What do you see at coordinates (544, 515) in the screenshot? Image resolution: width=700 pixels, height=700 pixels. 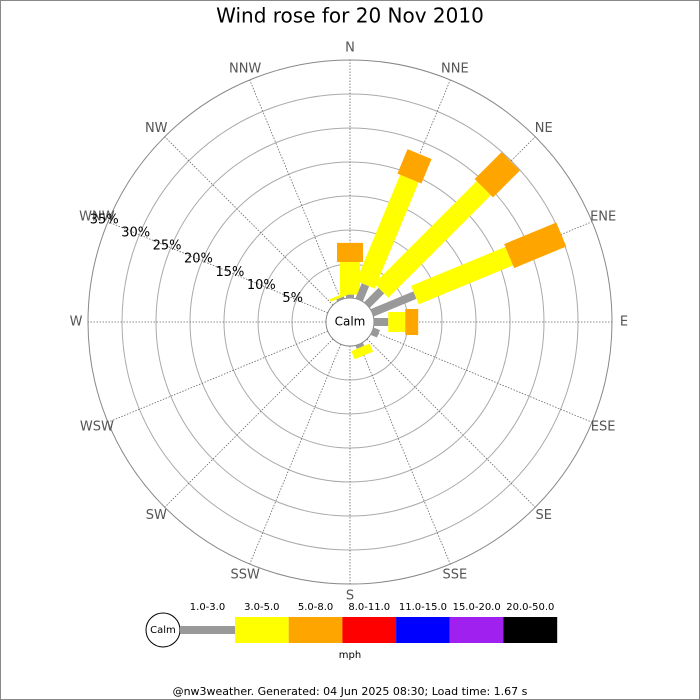 I see `direction-label: SE` at bounding box center [544, 515].